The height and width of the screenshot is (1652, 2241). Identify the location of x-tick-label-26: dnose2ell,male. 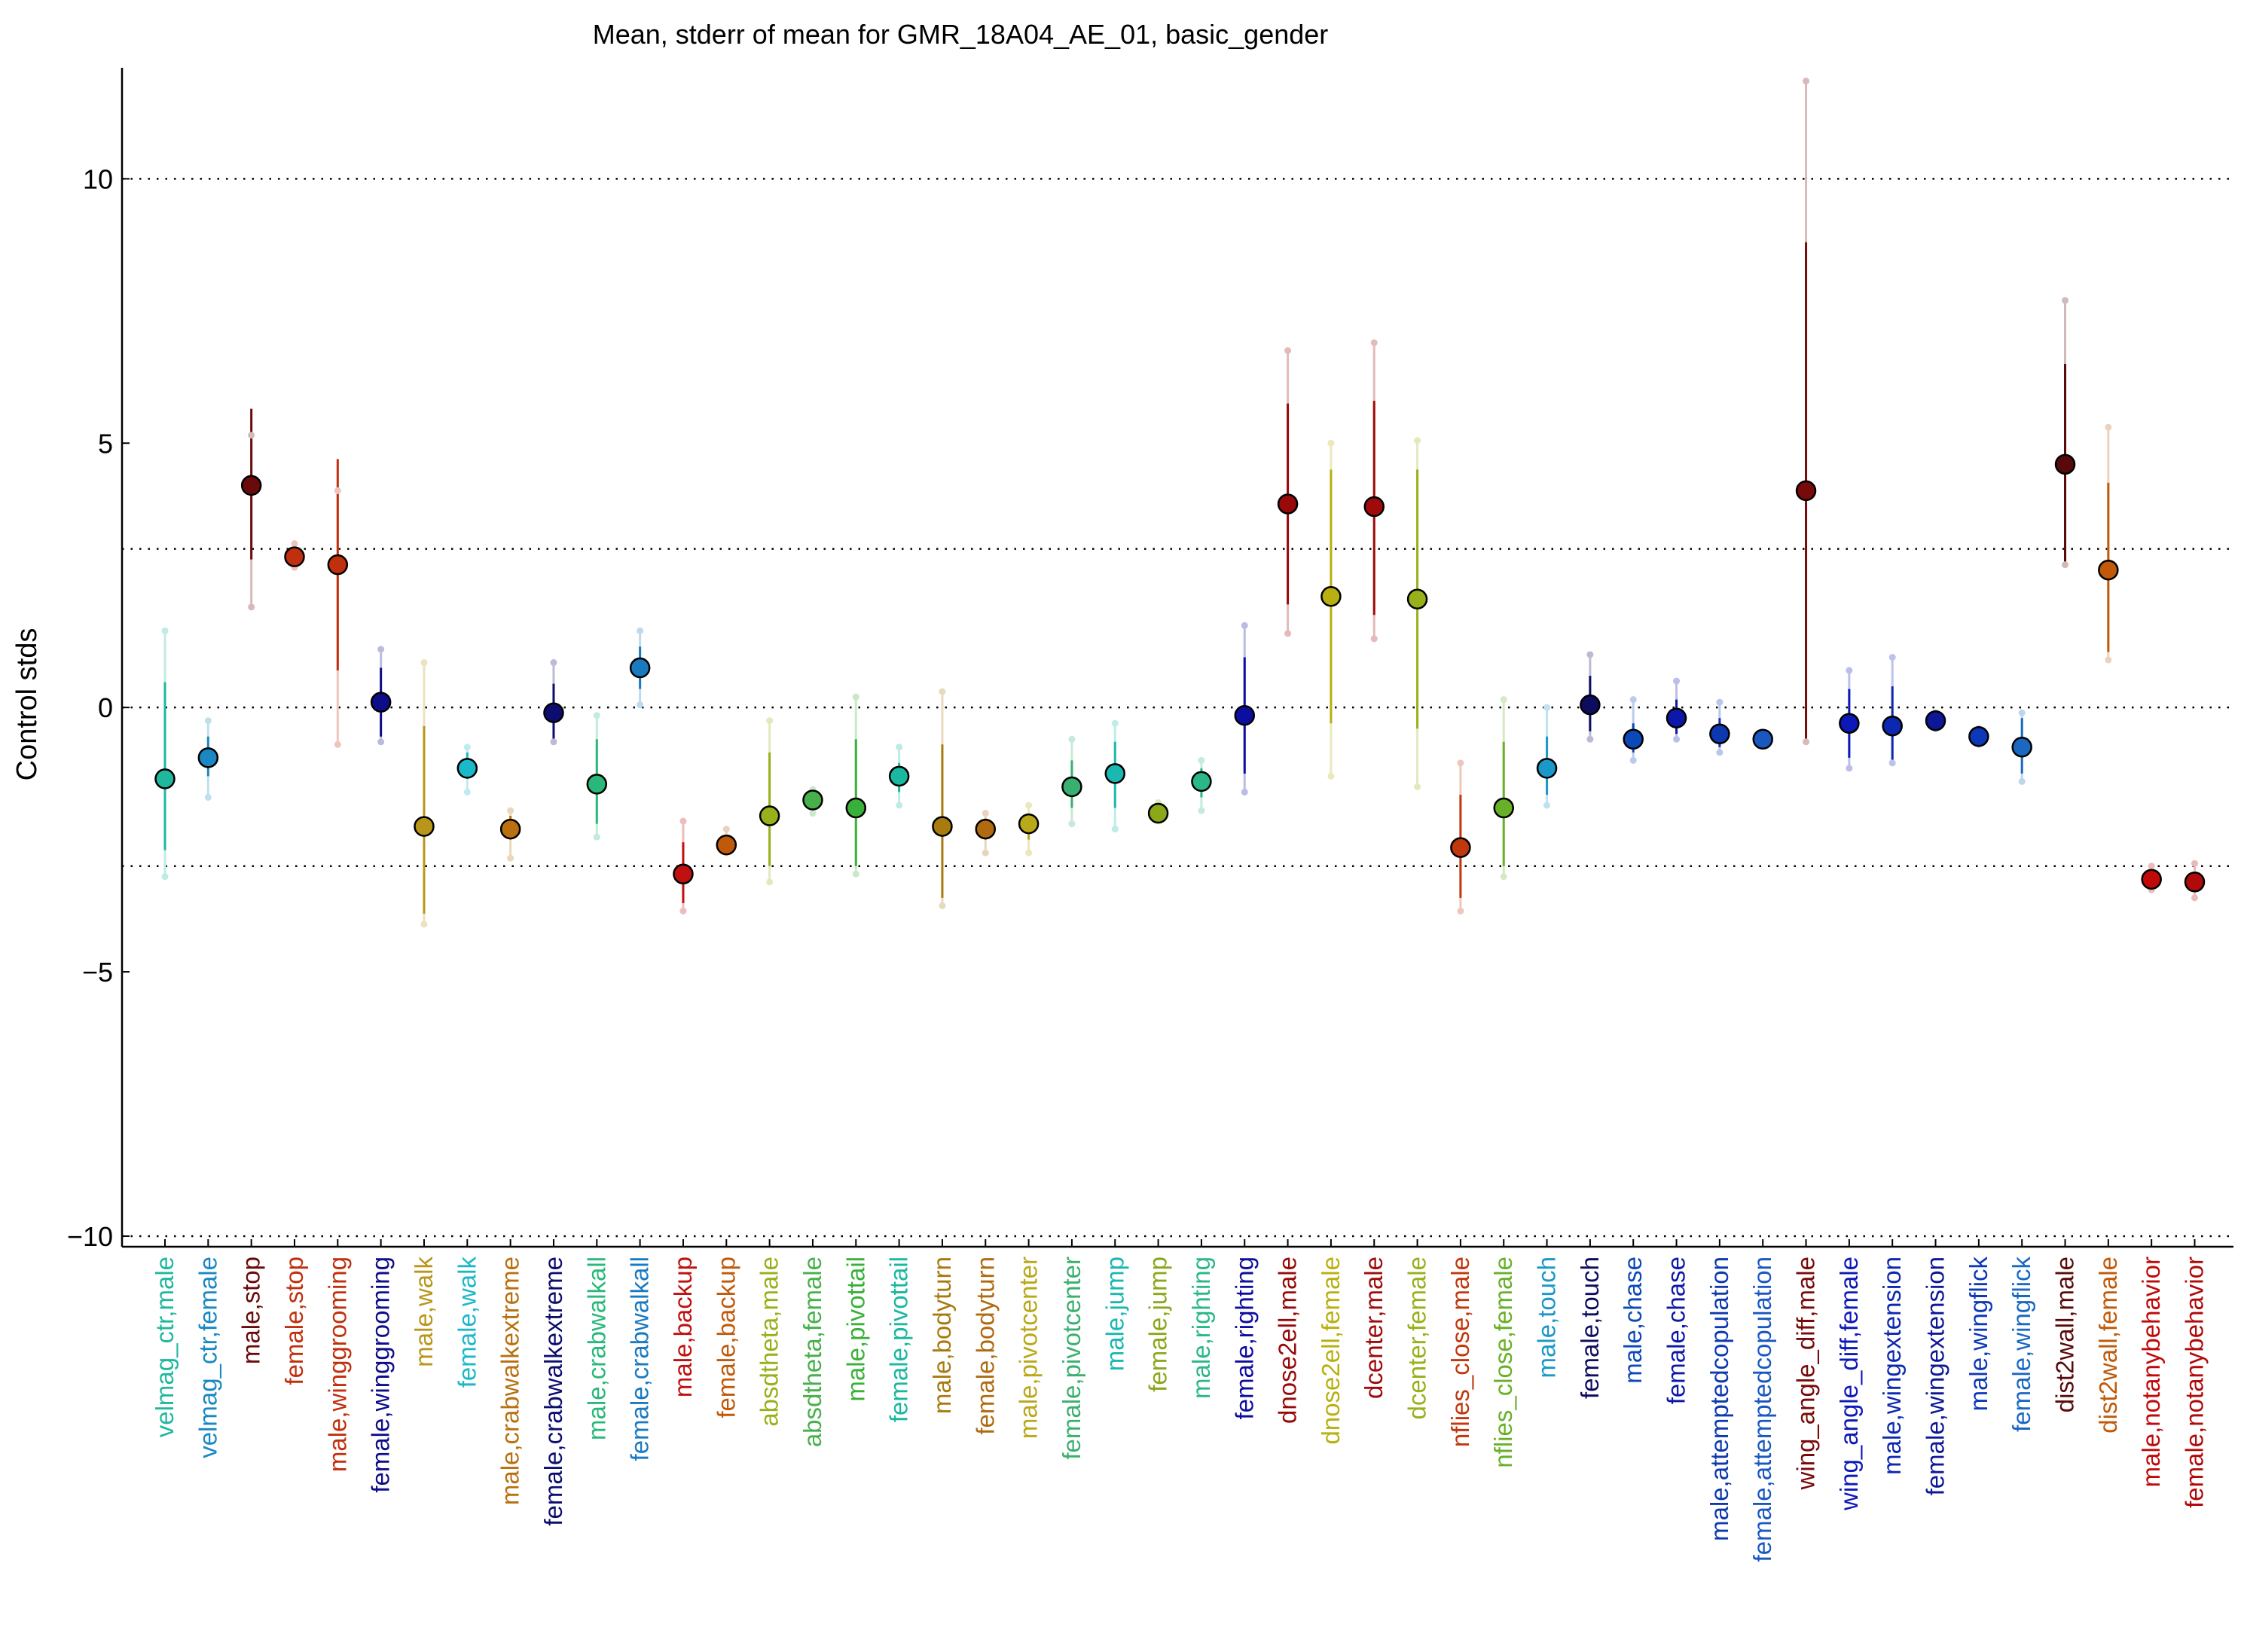
(1288, 1340).